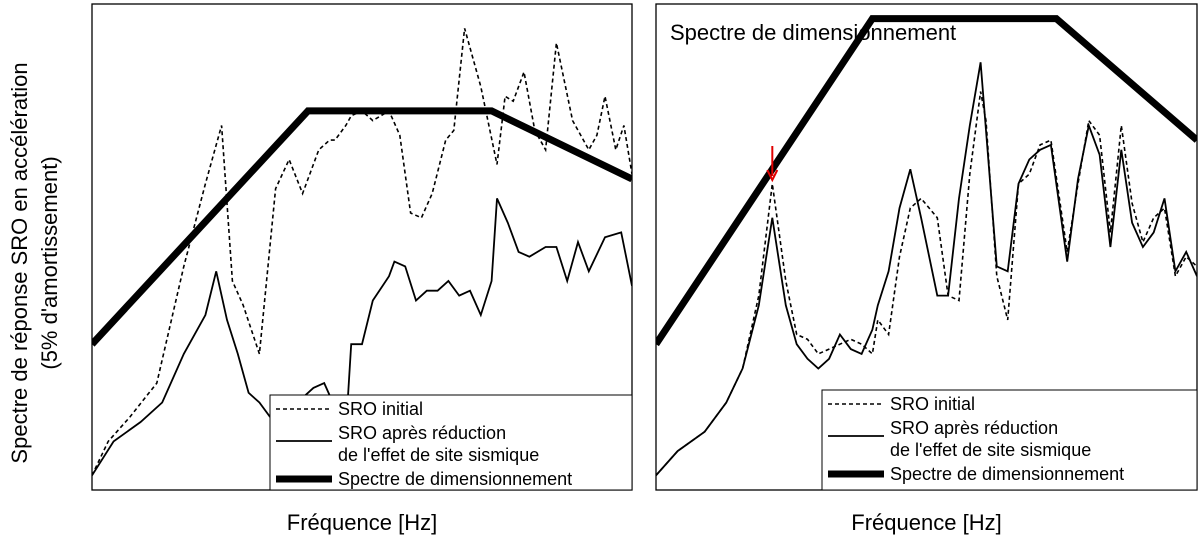  What do you see at coordinates (49, 262) in the screenshot?
I see `y-axis-label-line2: (5% d'amortissement)` at bounding box center [49, 262].